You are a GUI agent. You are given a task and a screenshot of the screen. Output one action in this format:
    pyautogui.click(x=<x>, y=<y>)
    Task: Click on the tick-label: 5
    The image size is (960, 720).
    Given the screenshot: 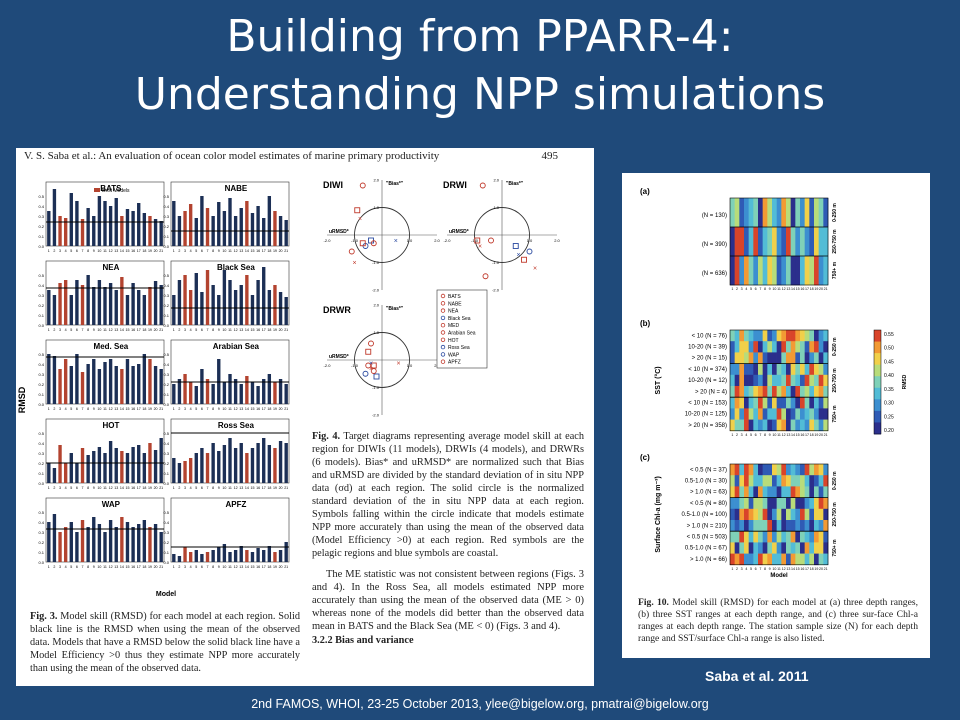 What is the action you would take?
    pyautogui.click(x=196, y=330)
    